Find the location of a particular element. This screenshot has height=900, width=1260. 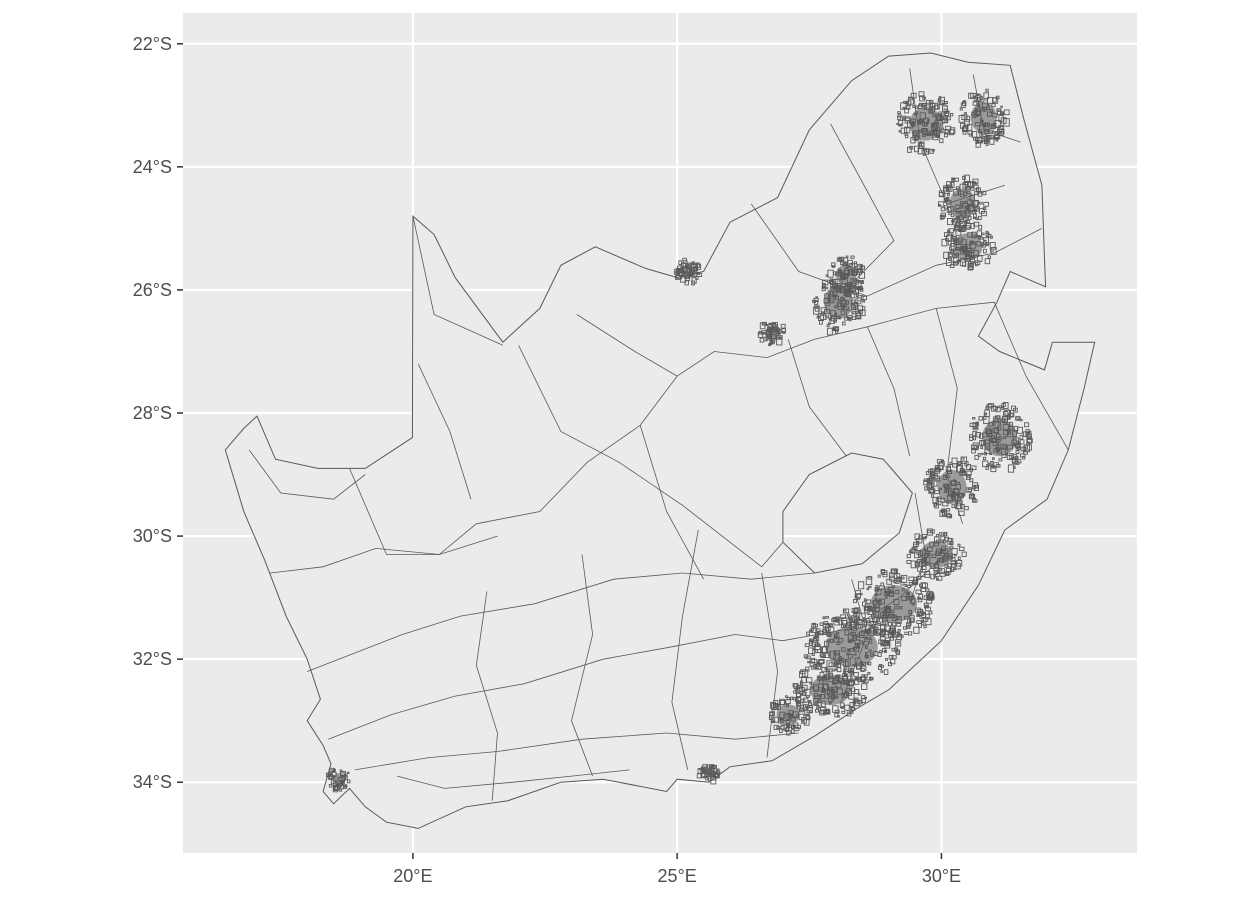

x-tick-label-1: 25°E is located at coordinates (677, 876).